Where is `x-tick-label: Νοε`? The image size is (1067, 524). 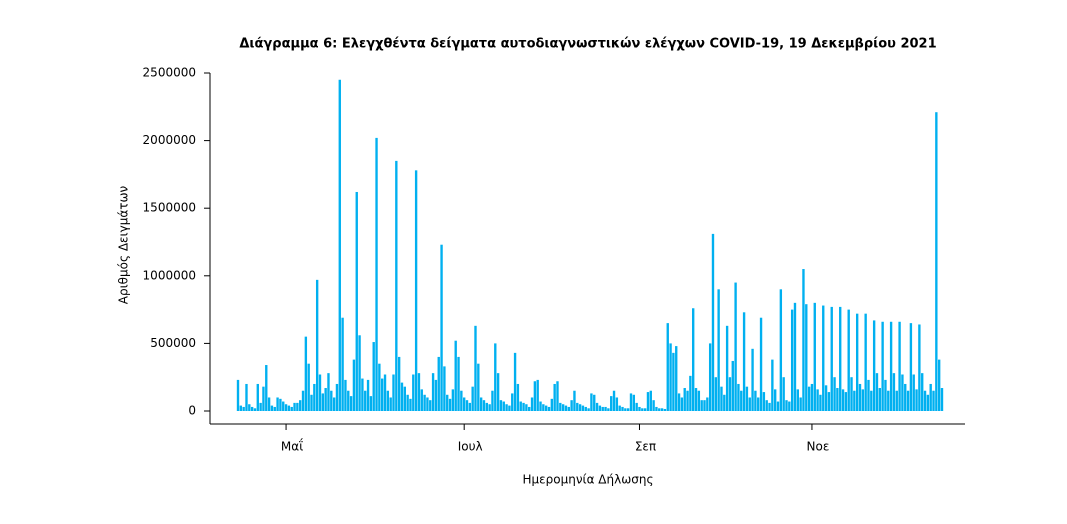 x-tick-label: Νοε is located at coordinates (818, 447).